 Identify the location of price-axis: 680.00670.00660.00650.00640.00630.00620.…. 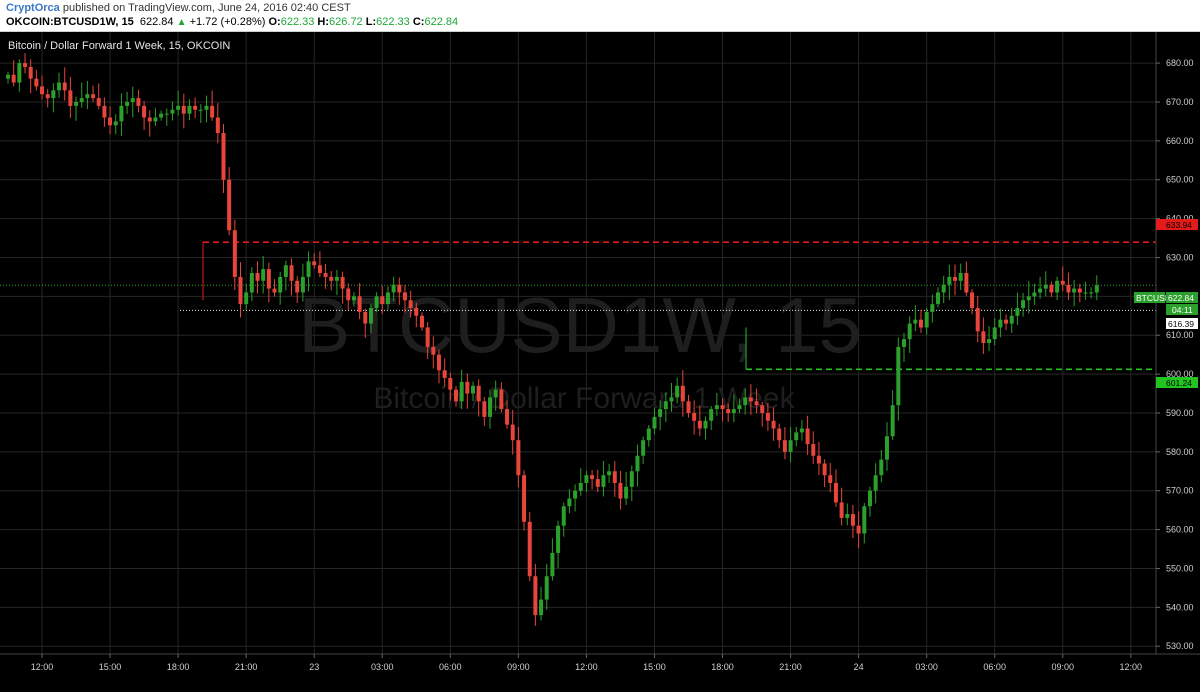
(1175, 354).